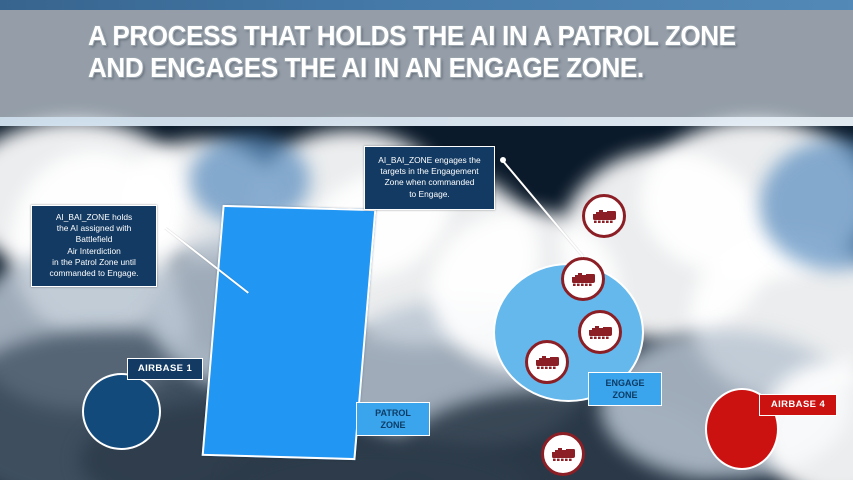  I want to click on patrol-zone-label-line1: PATROL, so click(393, 413).